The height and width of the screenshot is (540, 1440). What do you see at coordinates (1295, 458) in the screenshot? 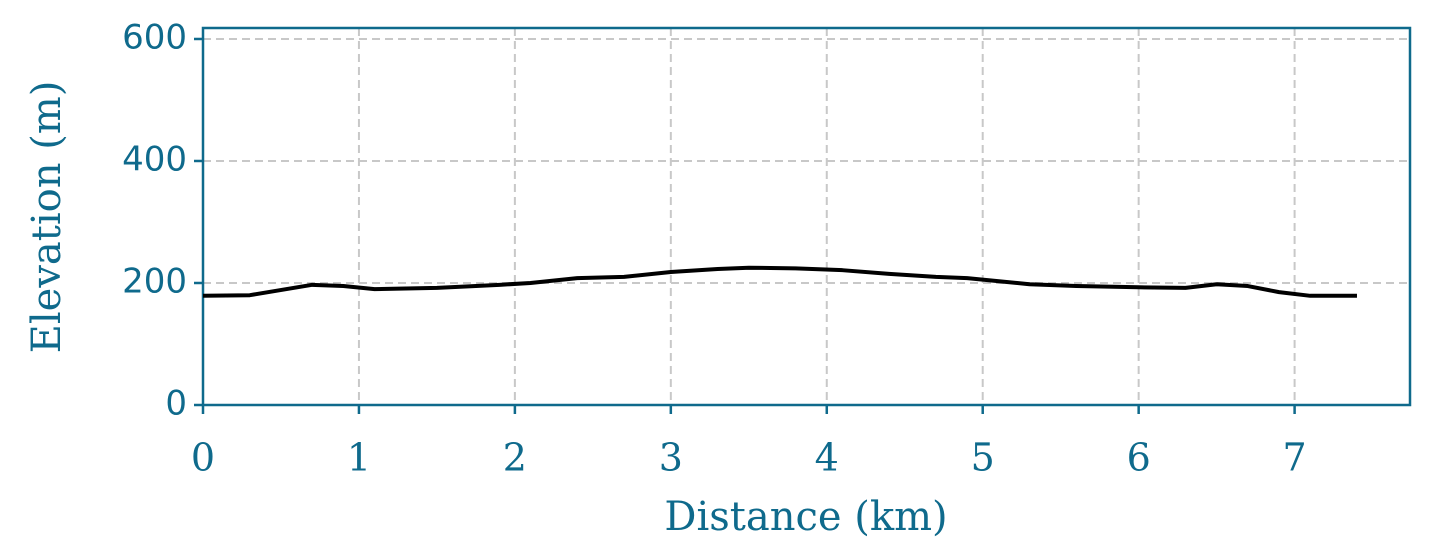
I see `x-tick-label: 7` at bounding box center [1295, 458].